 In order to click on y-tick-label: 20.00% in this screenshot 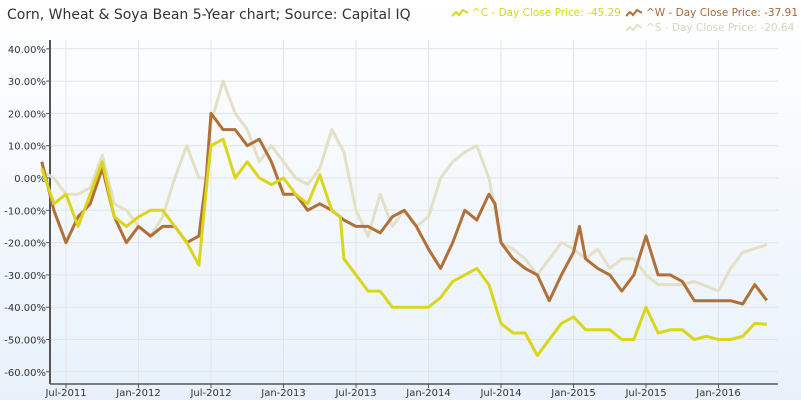, I will do `click(27, 114)`.